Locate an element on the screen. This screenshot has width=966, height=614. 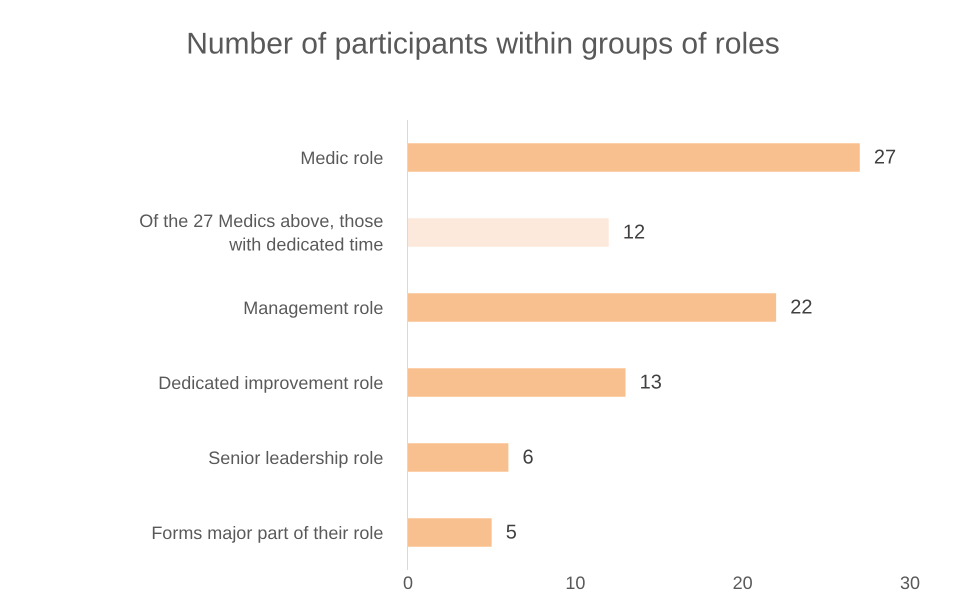
data-label: 13 is located at coordinates (645, 383).